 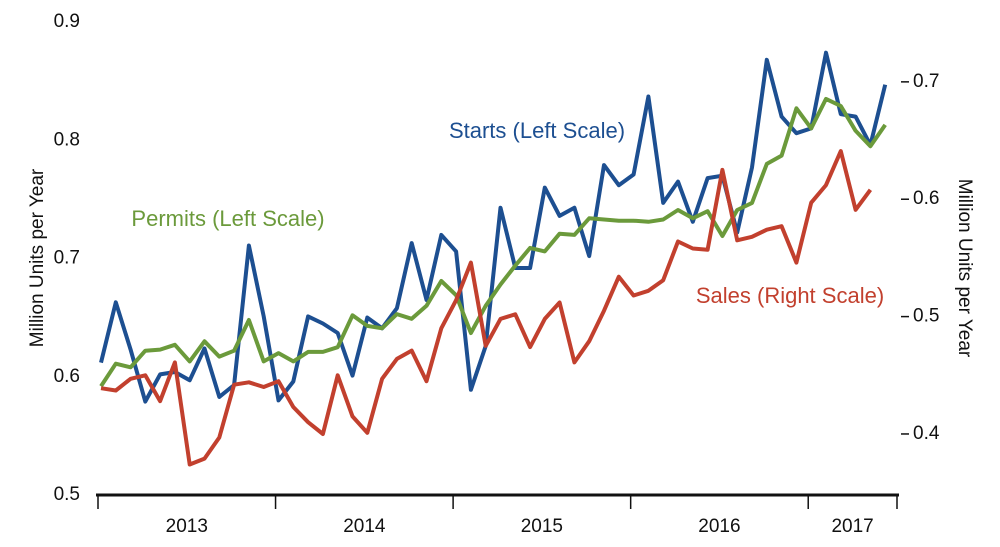 I want to click on series-label: Starts (Left Scale), so click(x=537, y=130).